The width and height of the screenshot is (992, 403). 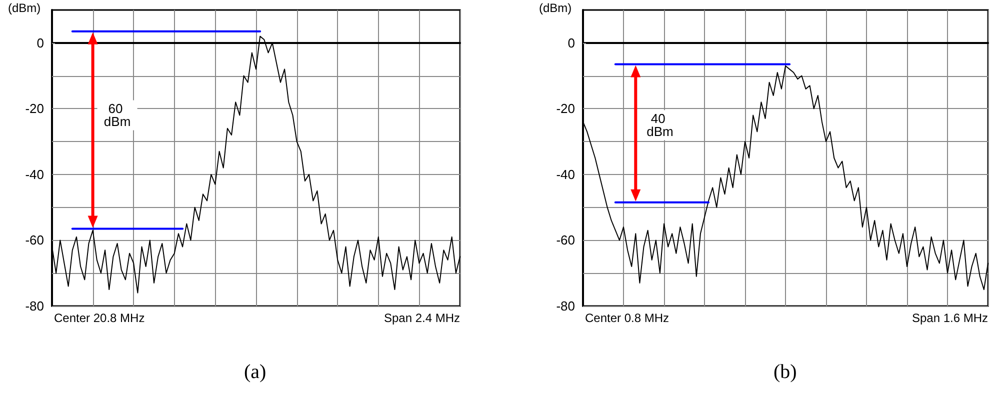 What do you see at coordinates (99, 318) in the screenshot?
I see `text: Center 20.8 MHz` at bounding box center [99, 318].